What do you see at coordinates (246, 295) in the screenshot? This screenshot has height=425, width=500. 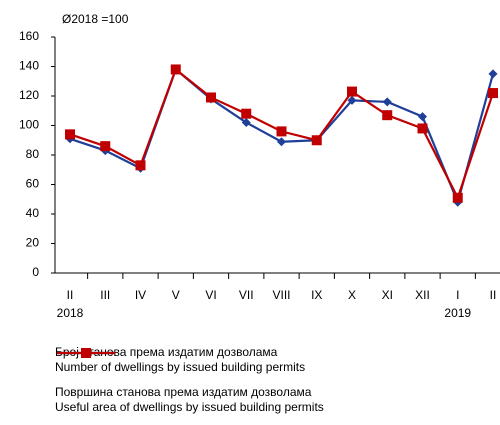 I see `x-tick-label: VII` at bounding box center [246, 295].